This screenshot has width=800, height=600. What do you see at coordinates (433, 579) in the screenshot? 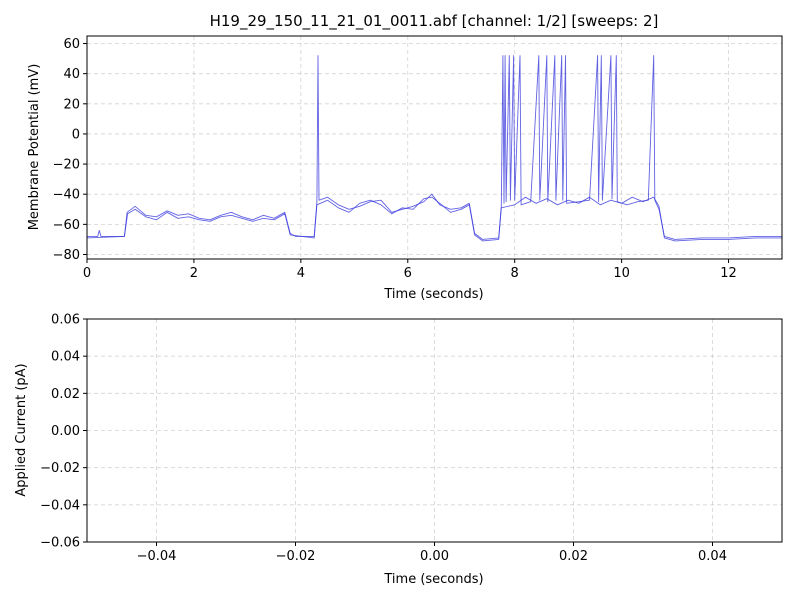
I see `bottom-x-axis-label: Time (seconds)` at bounding box center [433, 579].